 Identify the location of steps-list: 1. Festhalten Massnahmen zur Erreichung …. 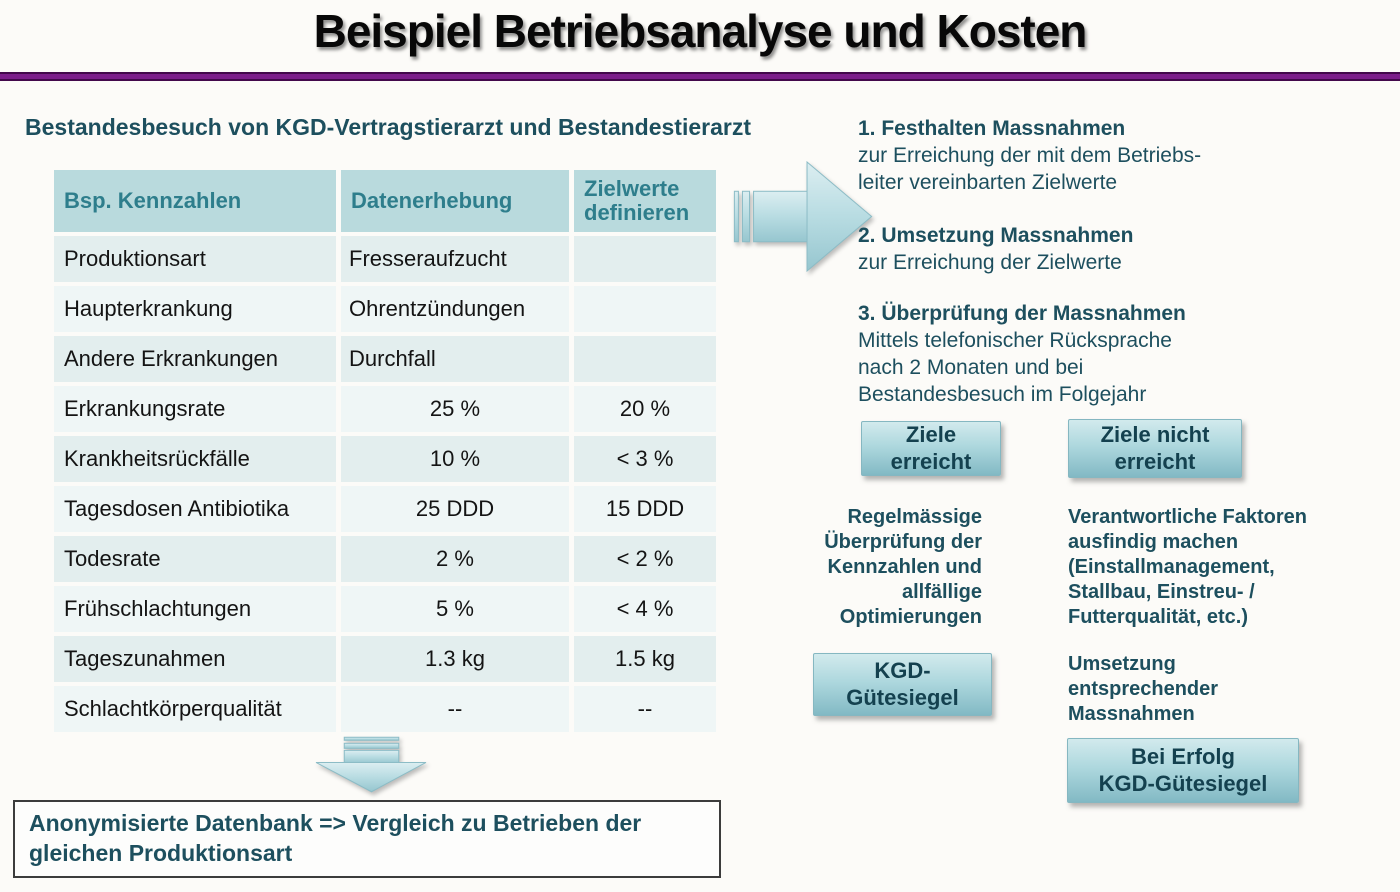
(1098, 274).